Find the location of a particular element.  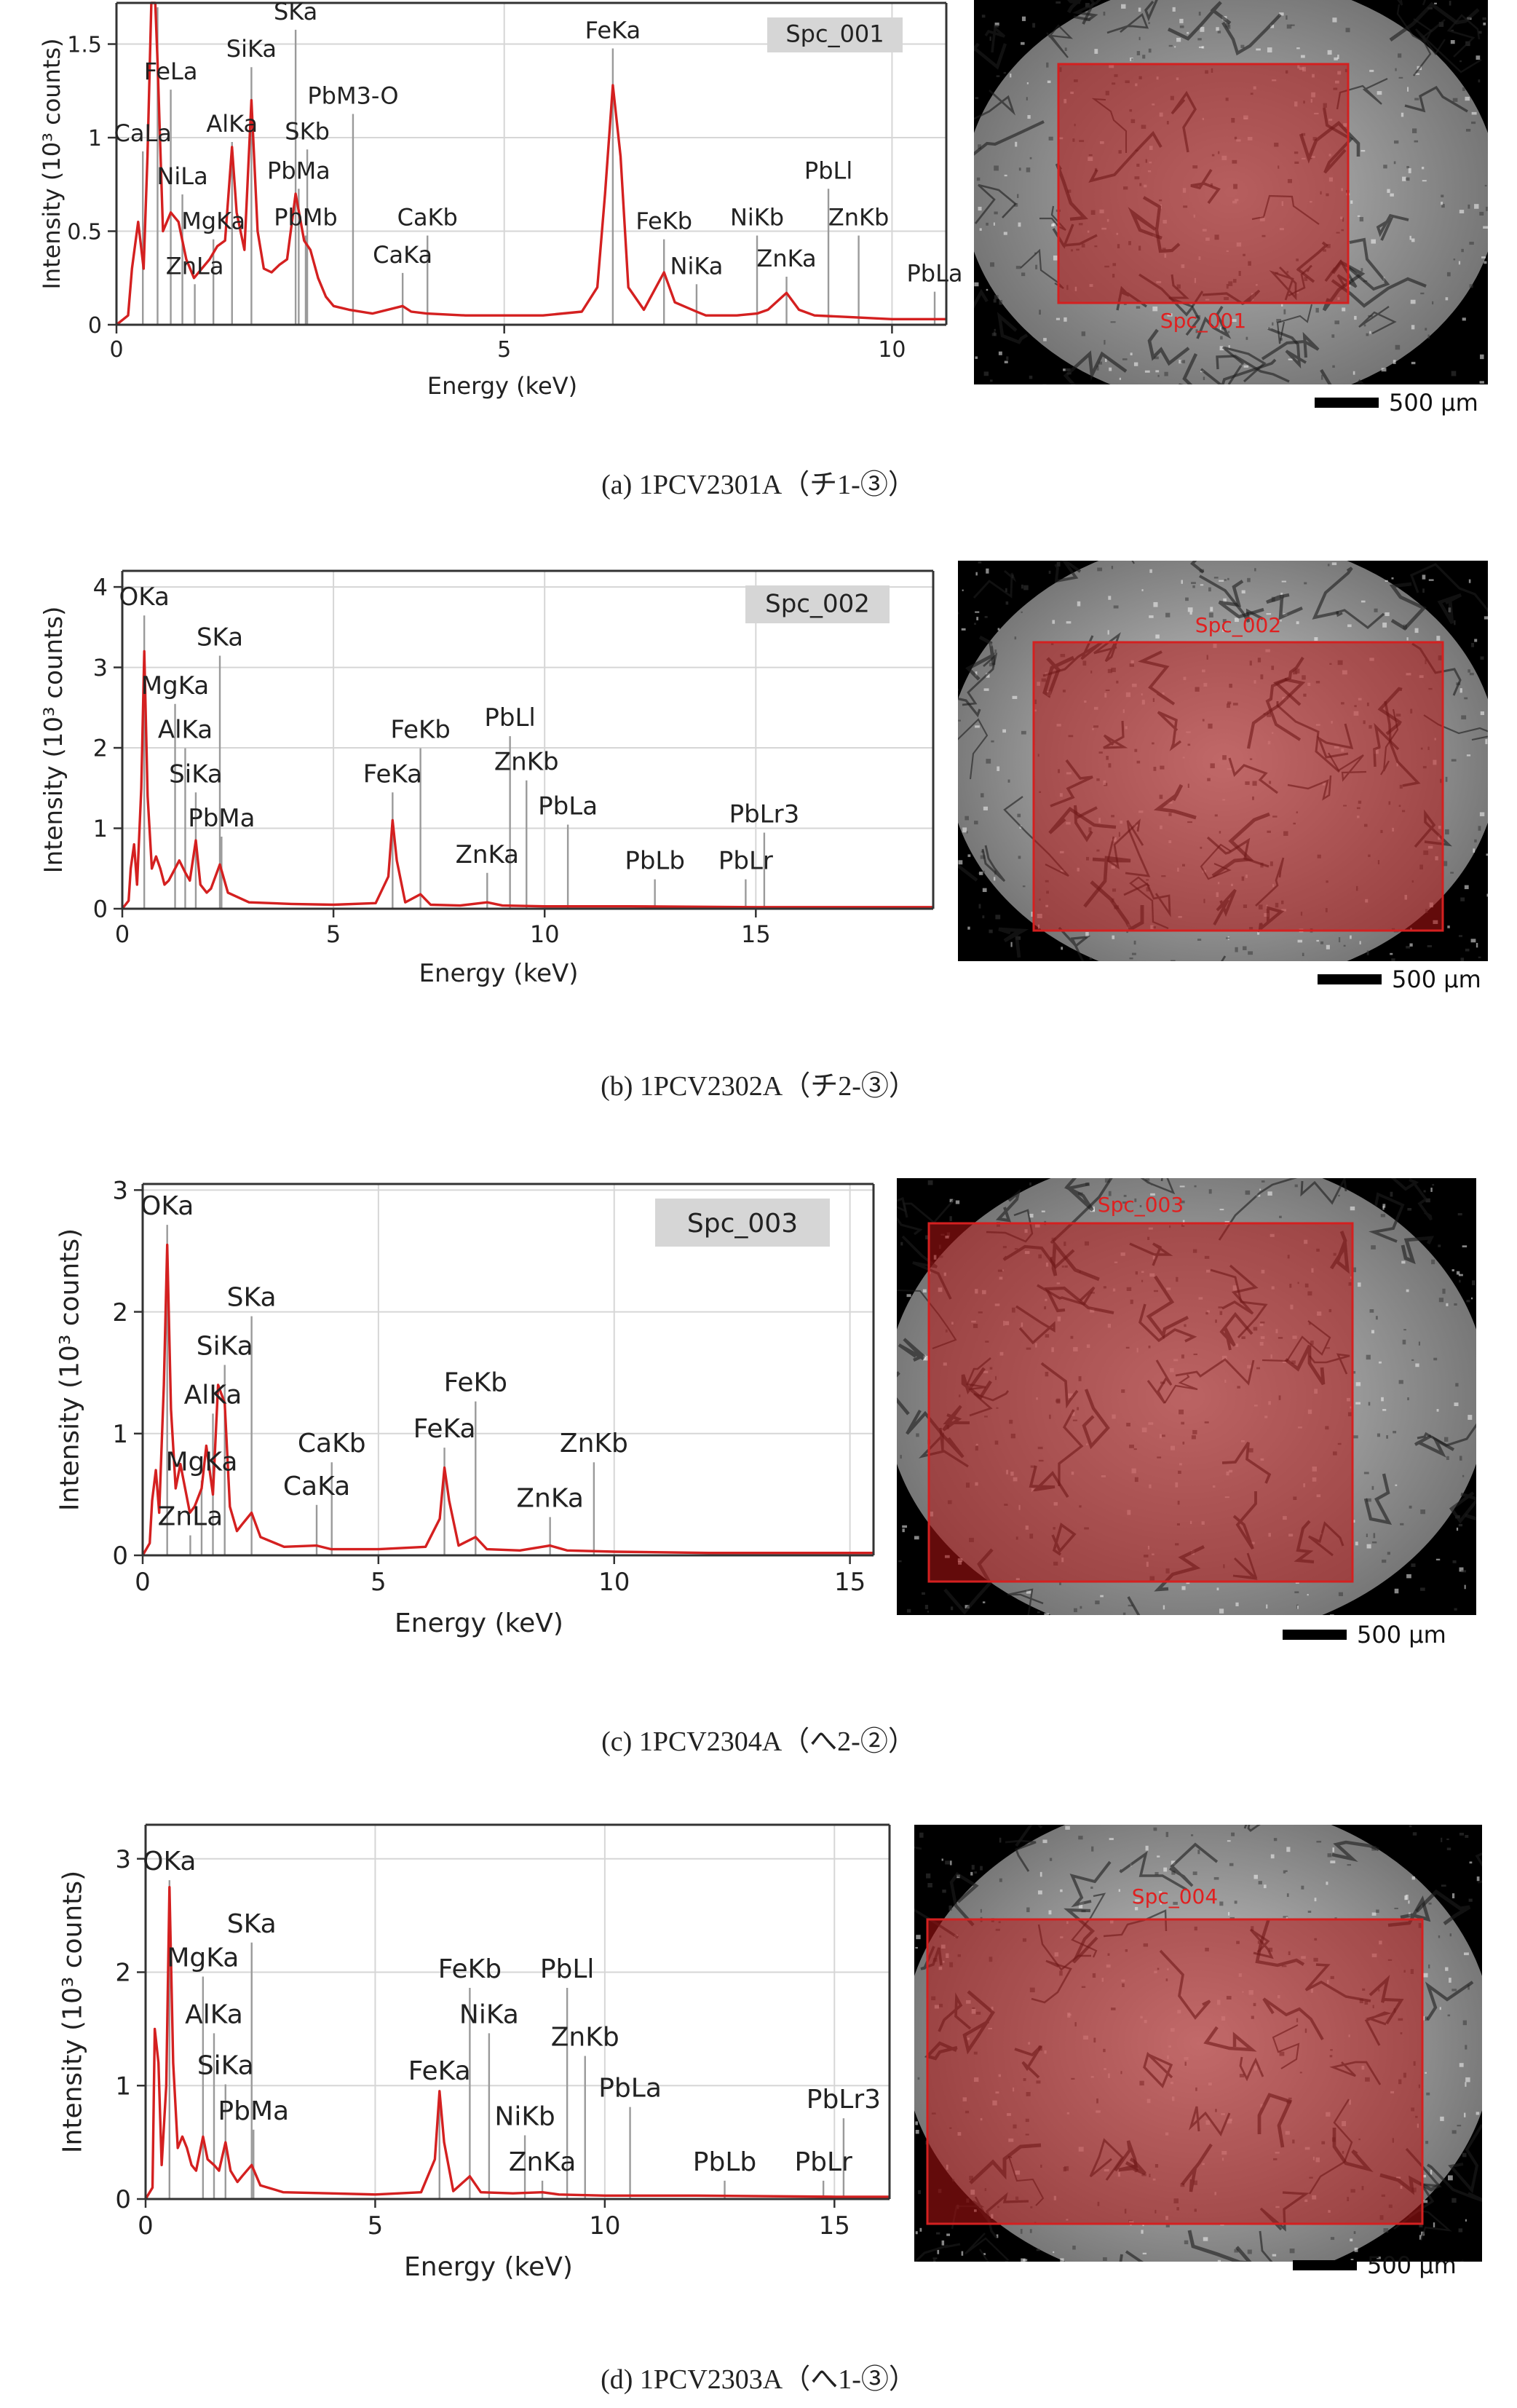

peak-label: FeKa is located at coordinates (393, 774).